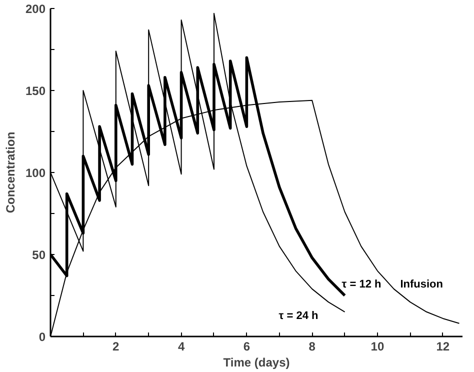 This screenshot has height=372, width=474. What do you see at coordinates (443, 347) in the screenshot?
I see `x-tick-label: 12` at bounding box center [443, 347].